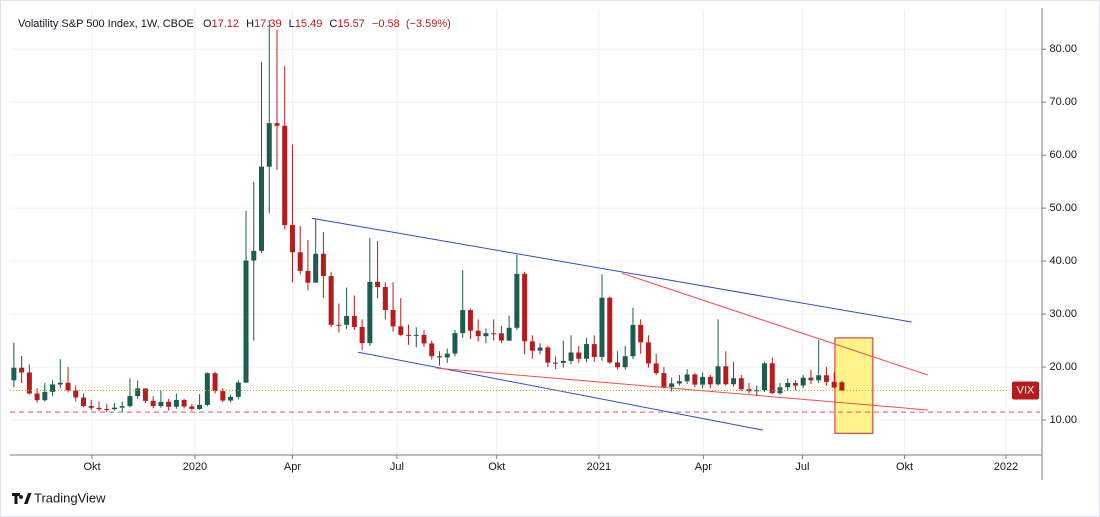 The height and width of the screenshot is (517, 1100). What do you see at coordinates (106, 24) in the screenshot?
I see `header-title: Volatility S&P 500 Index, 1W, CBOE` at bounding box center [106, 24].